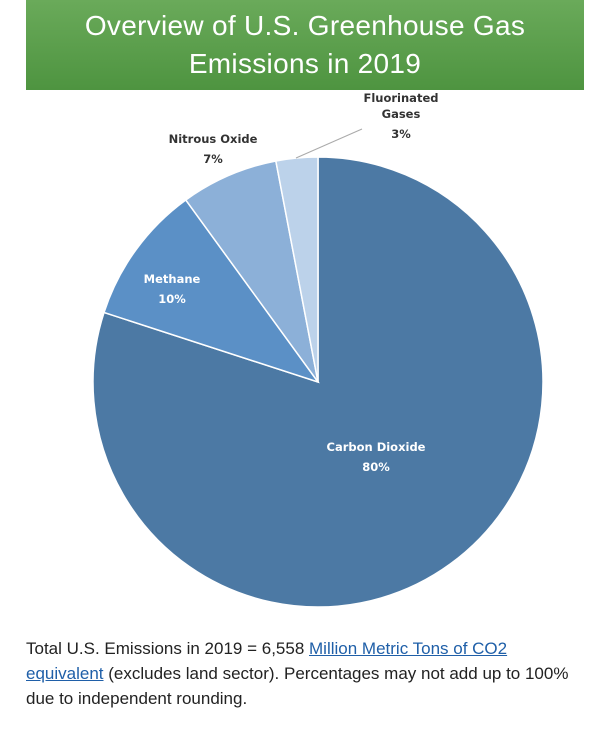 This screenshot has height=745, width=600. Describe the element at coordinates (376, 467) in the screenshot. I see `slice-value-carbon-dioxide: 80%` at that location.